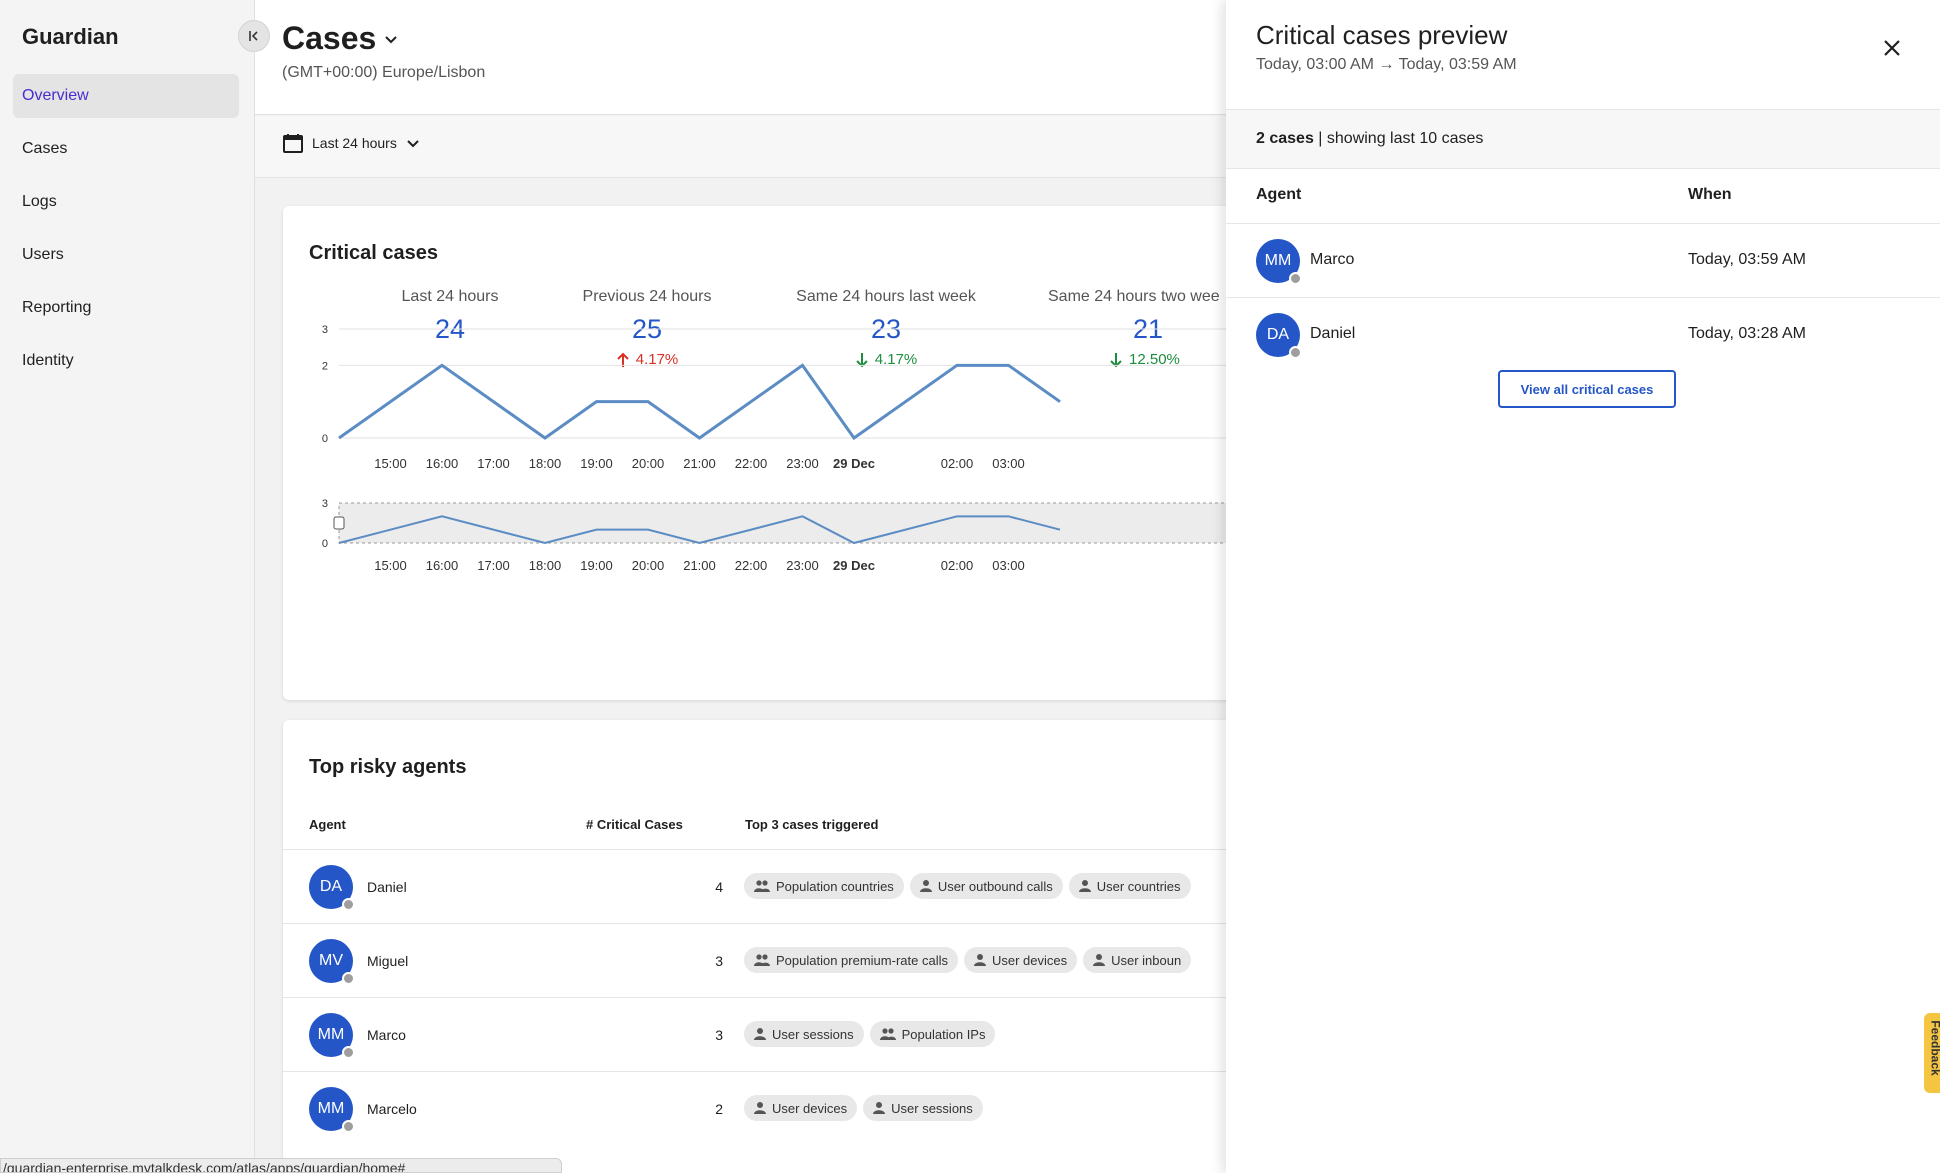 This screenshot has height=1173, width=1940. I want to click on x-tick-label: 23:00, so click(802, 463).